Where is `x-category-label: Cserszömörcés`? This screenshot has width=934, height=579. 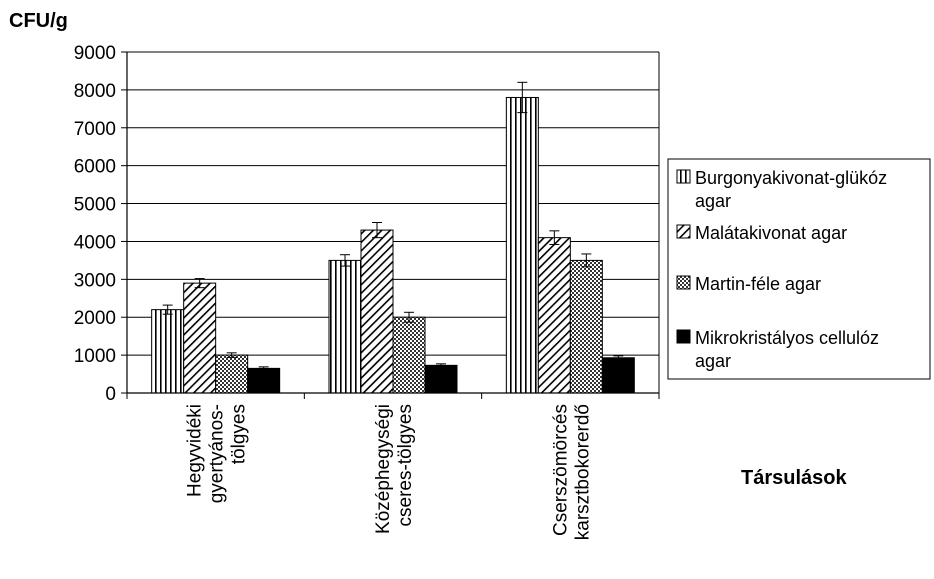 x-category-label: Cserszömörcés is located at coordinates (560, 470).